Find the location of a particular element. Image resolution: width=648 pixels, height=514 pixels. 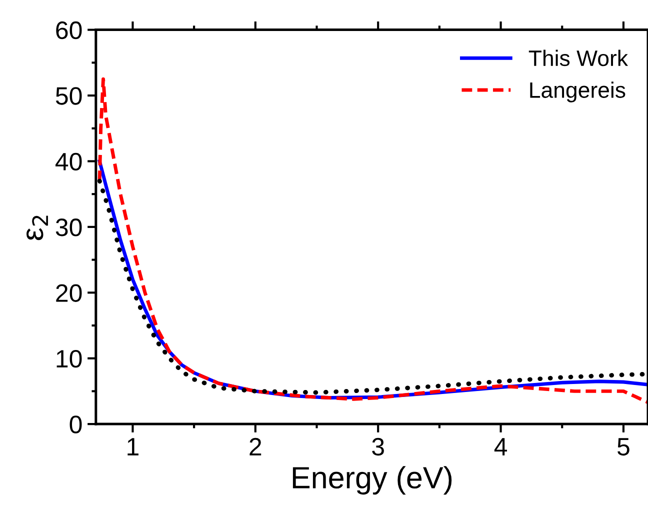

y-tick-label: 0 is located at coordinates (76, 425).